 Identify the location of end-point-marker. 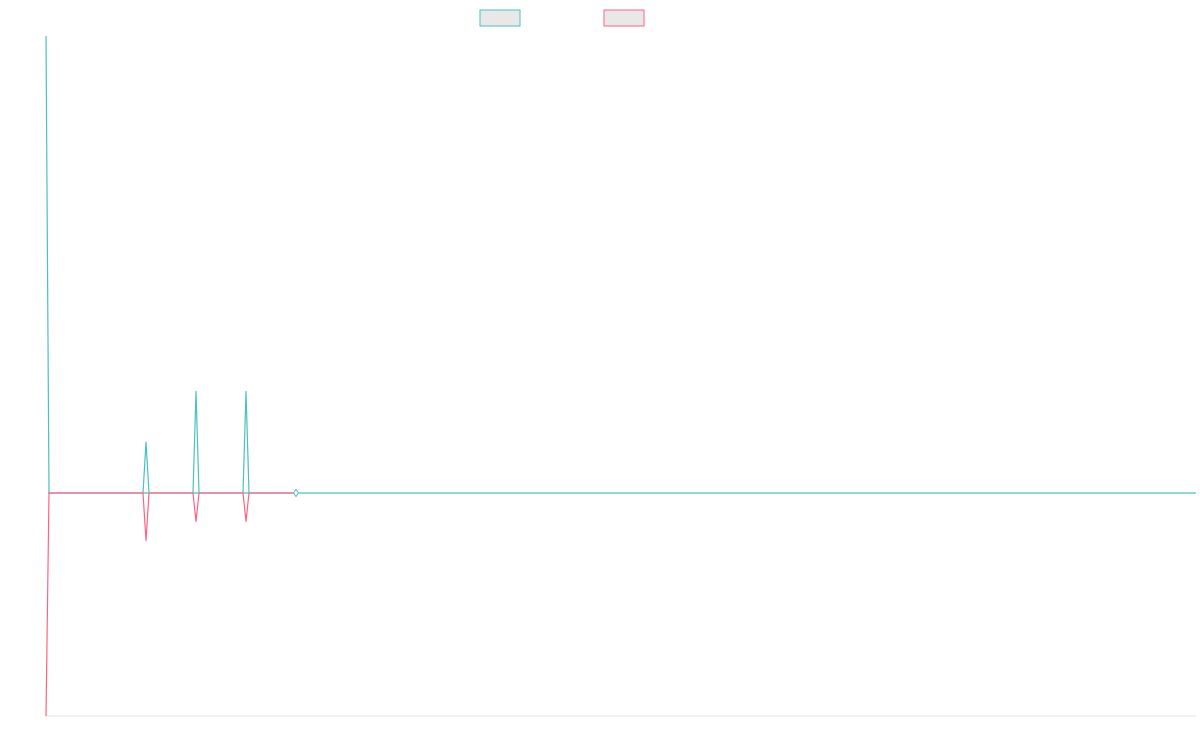
(296, 493).